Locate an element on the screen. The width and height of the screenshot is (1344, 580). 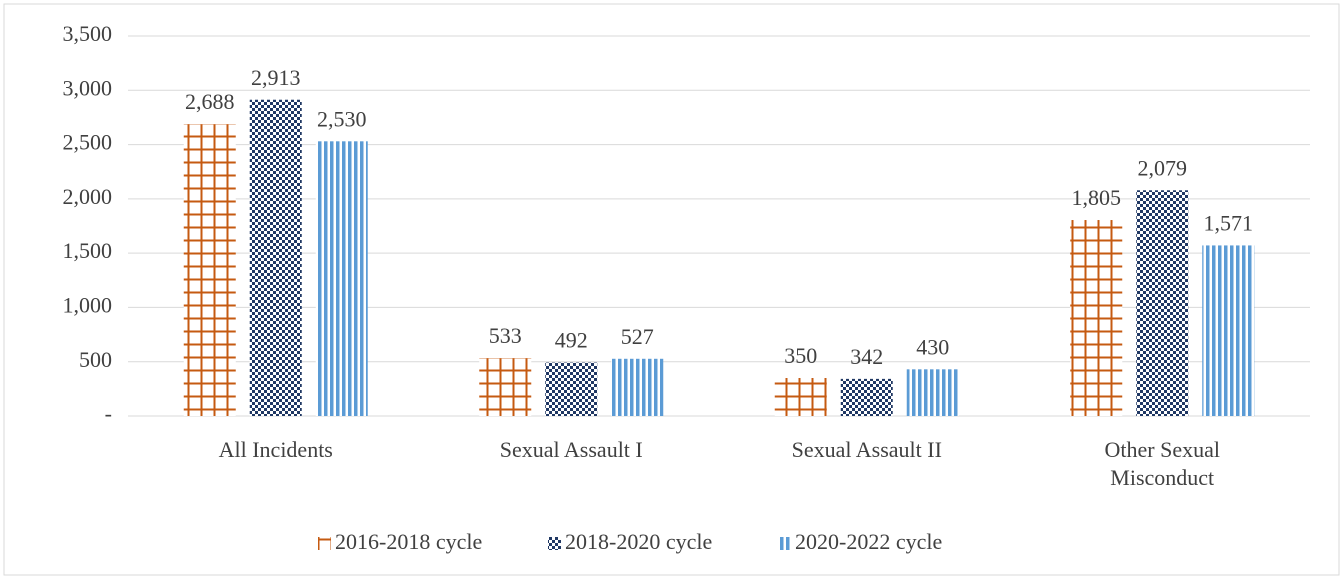
legend-label: 2018-2020 cycle is located at coordinates (638, 541).